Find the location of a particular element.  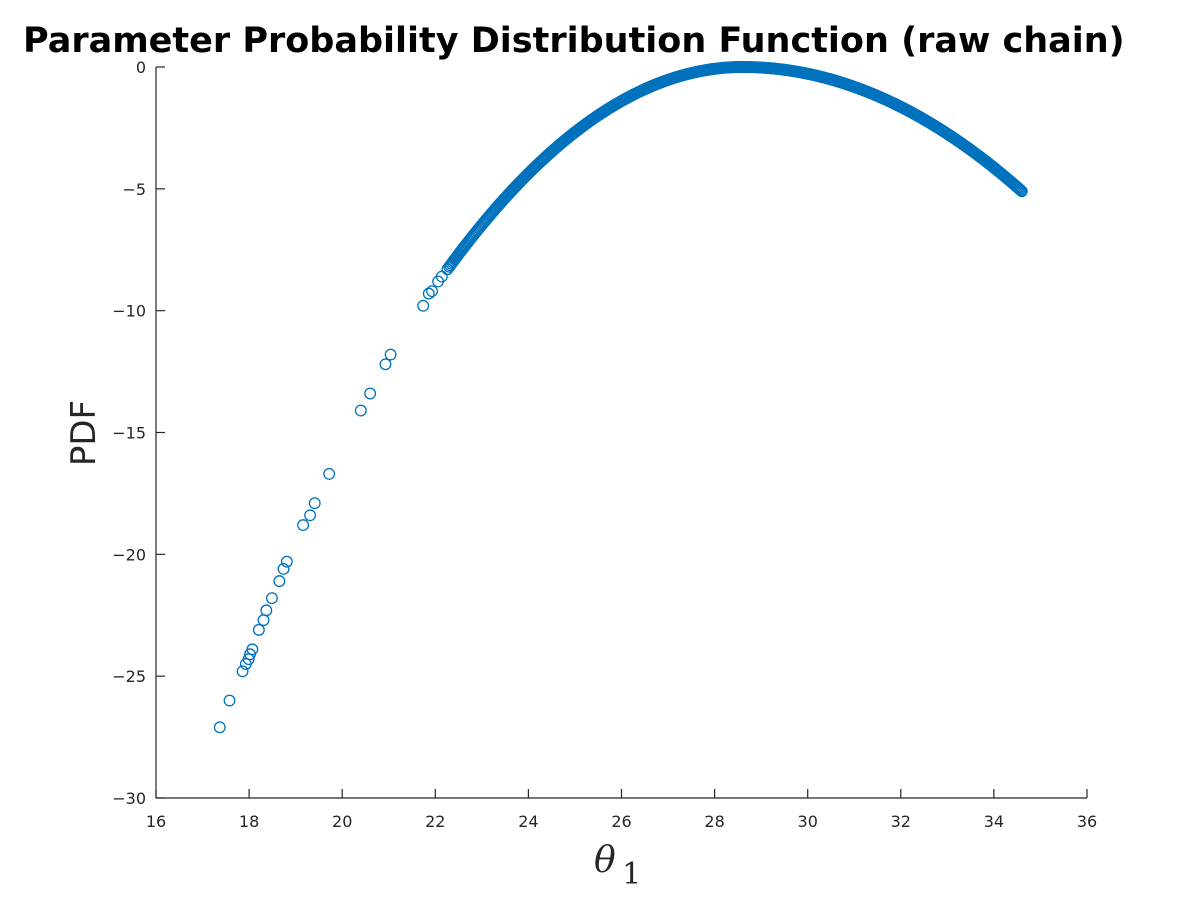

x-tick-label: 26 is located at coordinates (621, 821).